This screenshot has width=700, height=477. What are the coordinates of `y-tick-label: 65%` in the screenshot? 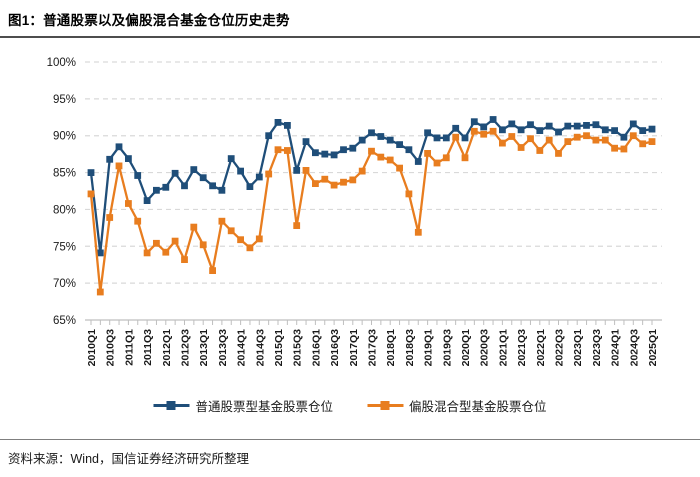 It's located at (64, 321).